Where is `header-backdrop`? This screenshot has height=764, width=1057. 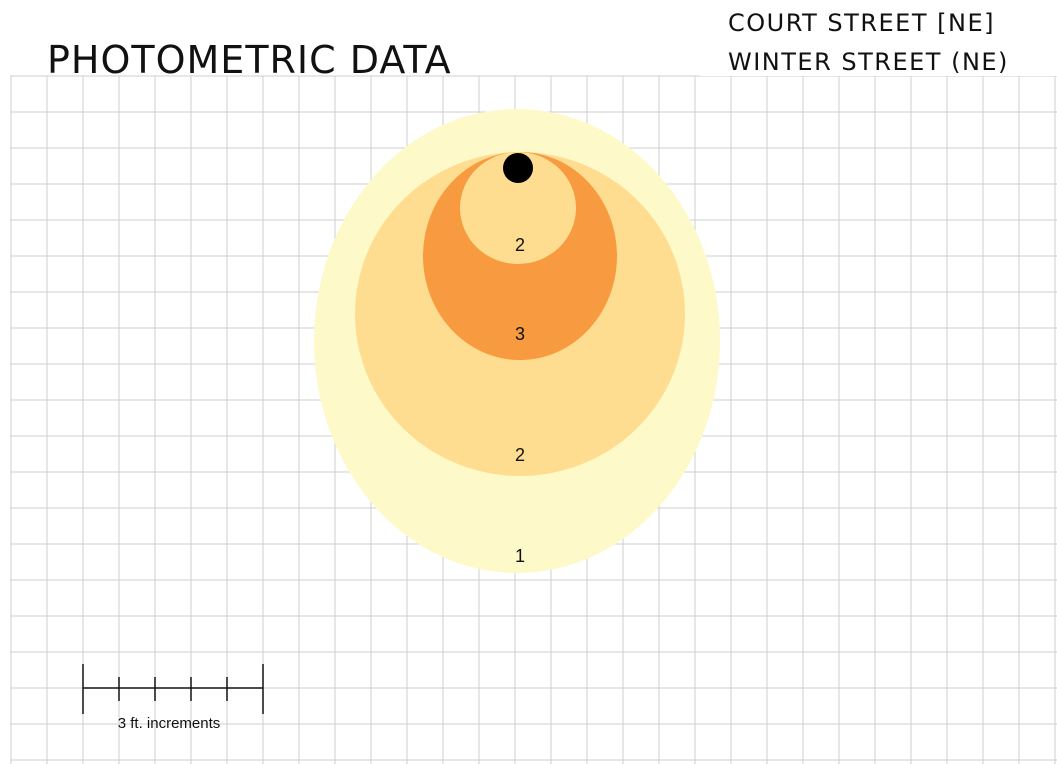
header-backdrop is located at coordinates (878, 38).